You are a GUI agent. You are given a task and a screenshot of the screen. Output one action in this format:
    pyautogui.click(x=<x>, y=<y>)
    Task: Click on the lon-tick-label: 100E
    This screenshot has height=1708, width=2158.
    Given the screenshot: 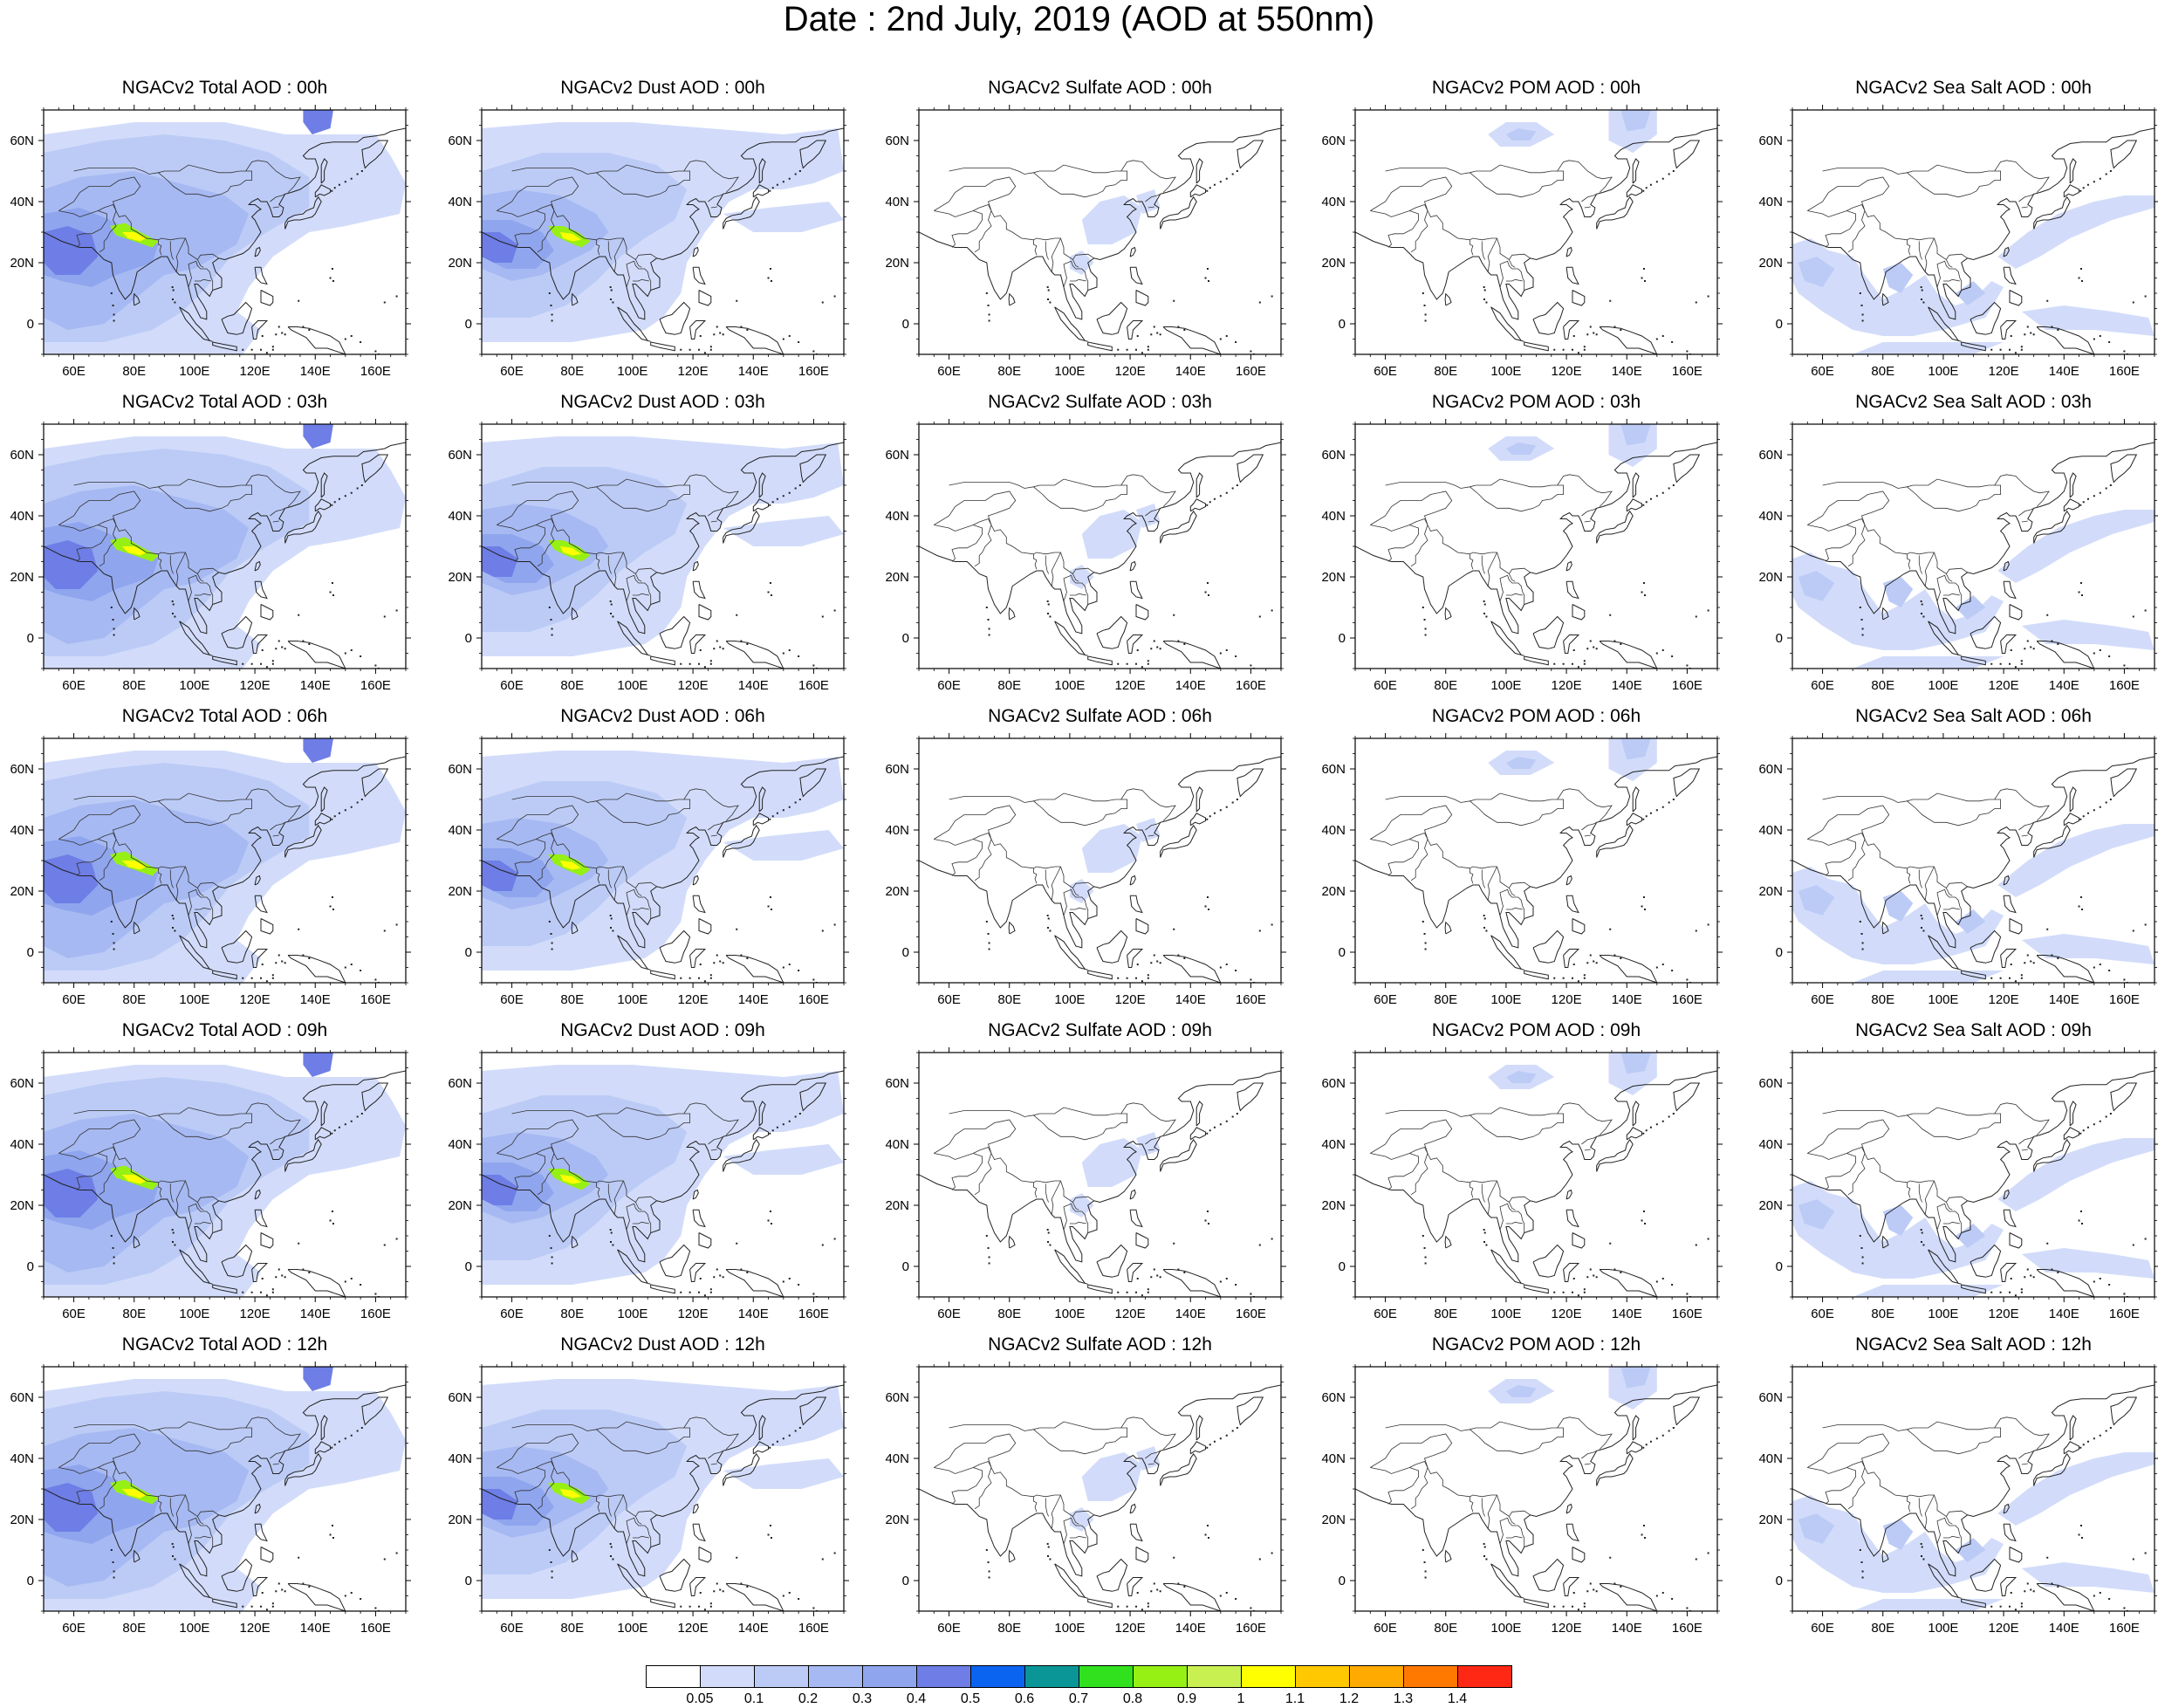 What is the action you would take?
    pyautogui.click(x=1069, y=1628)
    